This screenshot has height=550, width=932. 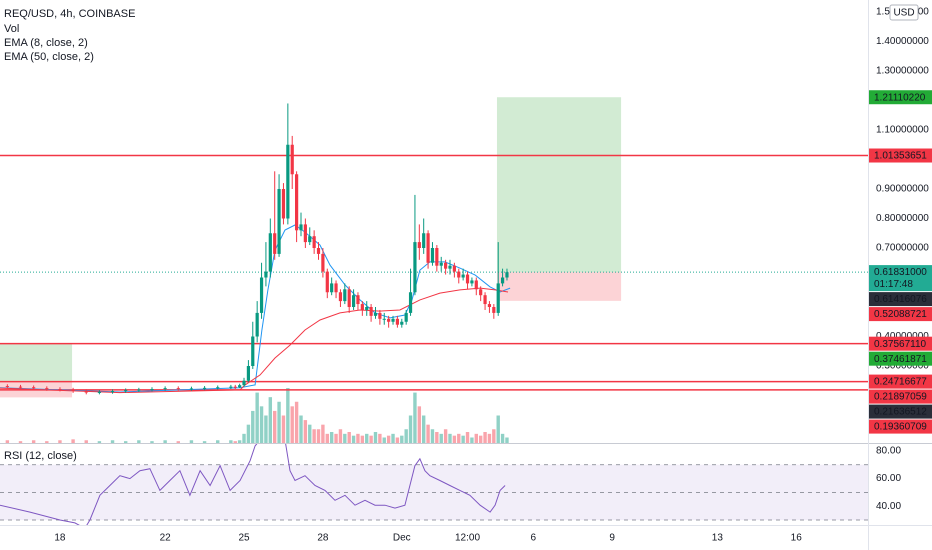 What do you see at coordinates (900, 314) in the screenshot?
I see `price-label: 0.52088721` at bounding box center [900, 314].